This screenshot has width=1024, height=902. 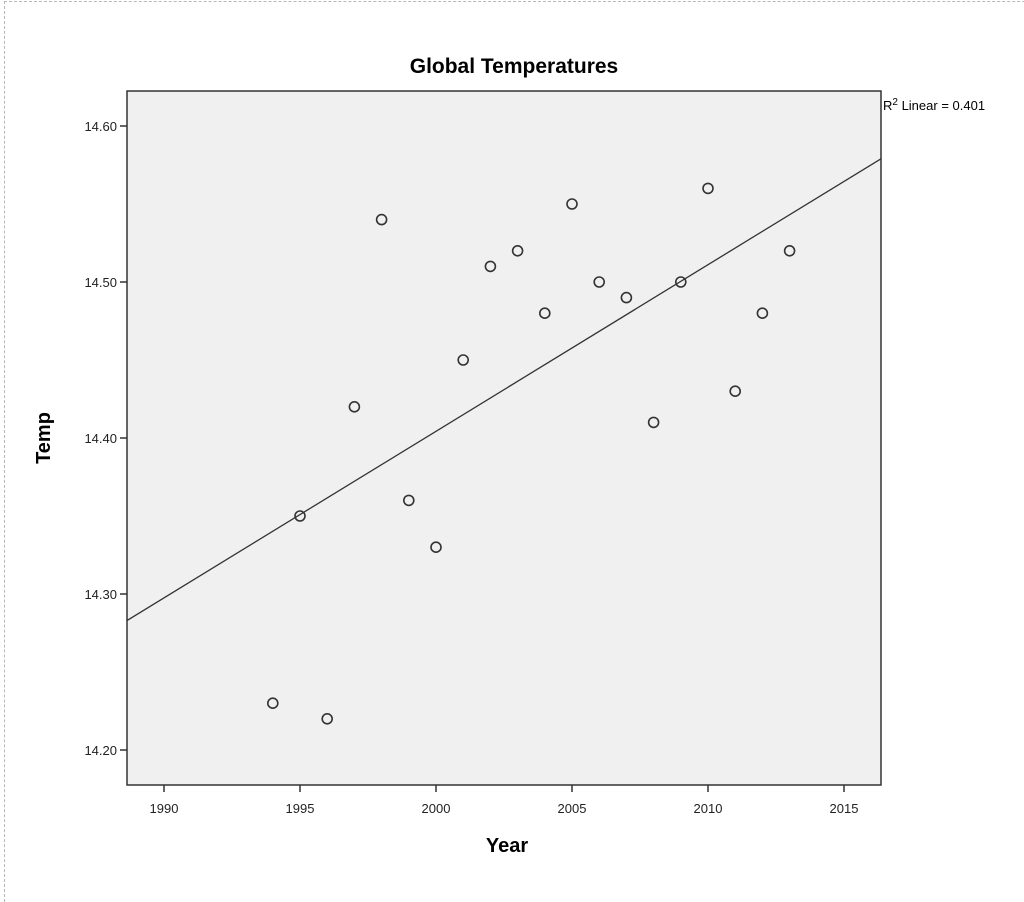 I want to click on y-tick-label: 14.20, so click(x=100, y=750).